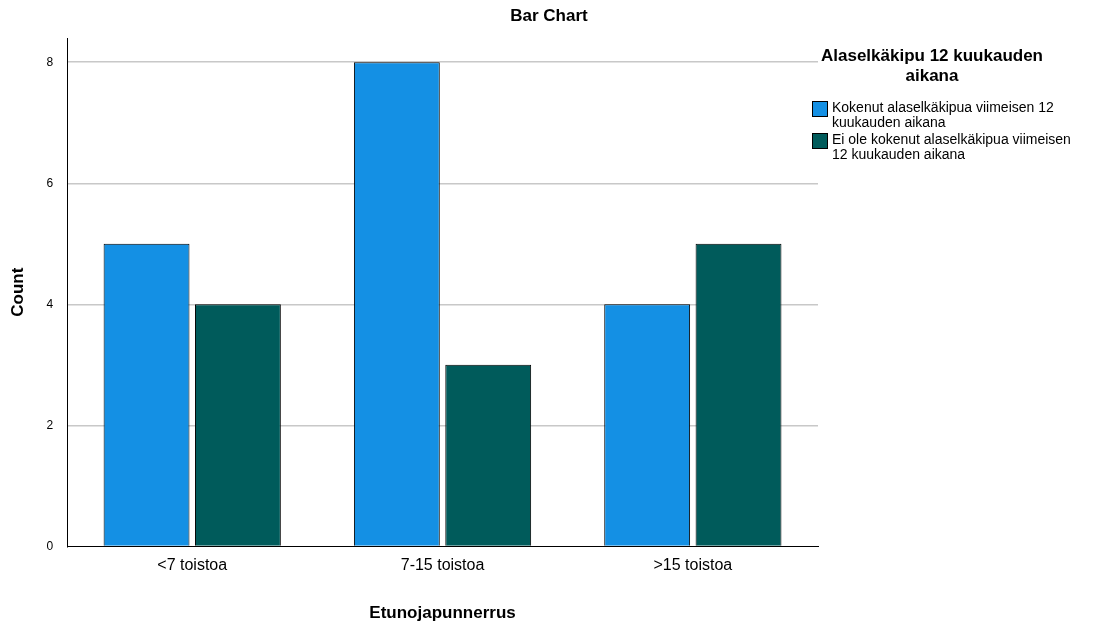 The height and width of the screenshot is (628, 1098). I want to click on y-axis-title: Count, so click(17, 292).